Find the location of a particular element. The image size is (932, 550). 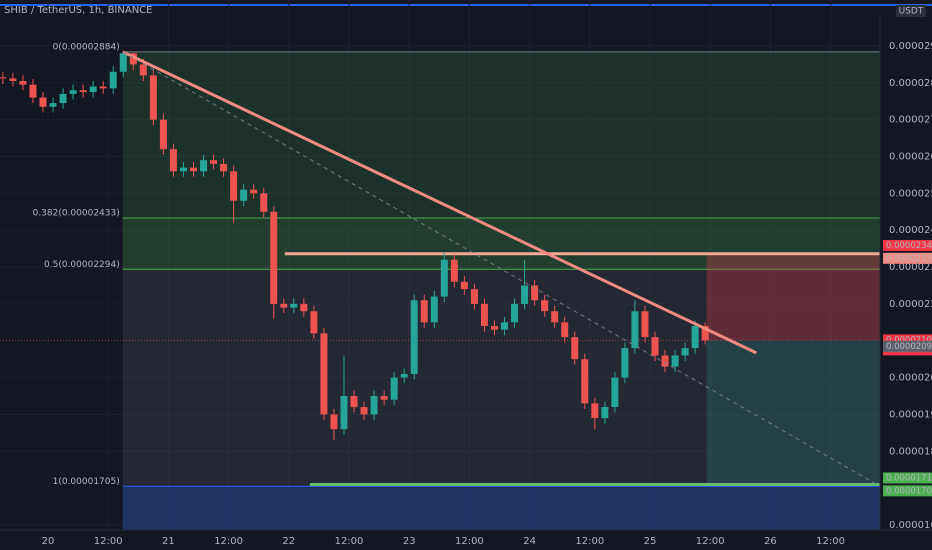

y-tick-label: 0.00002000 is located at coordinates (910, 378).